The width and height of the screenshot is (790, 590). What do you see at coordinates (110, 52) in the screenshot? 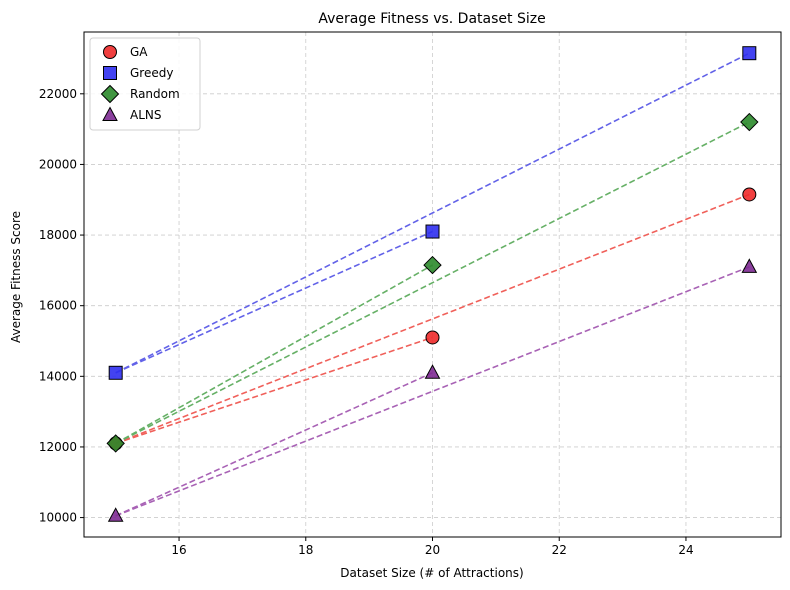
I see `legend-ga-marker` at bounding box center [110, 52].